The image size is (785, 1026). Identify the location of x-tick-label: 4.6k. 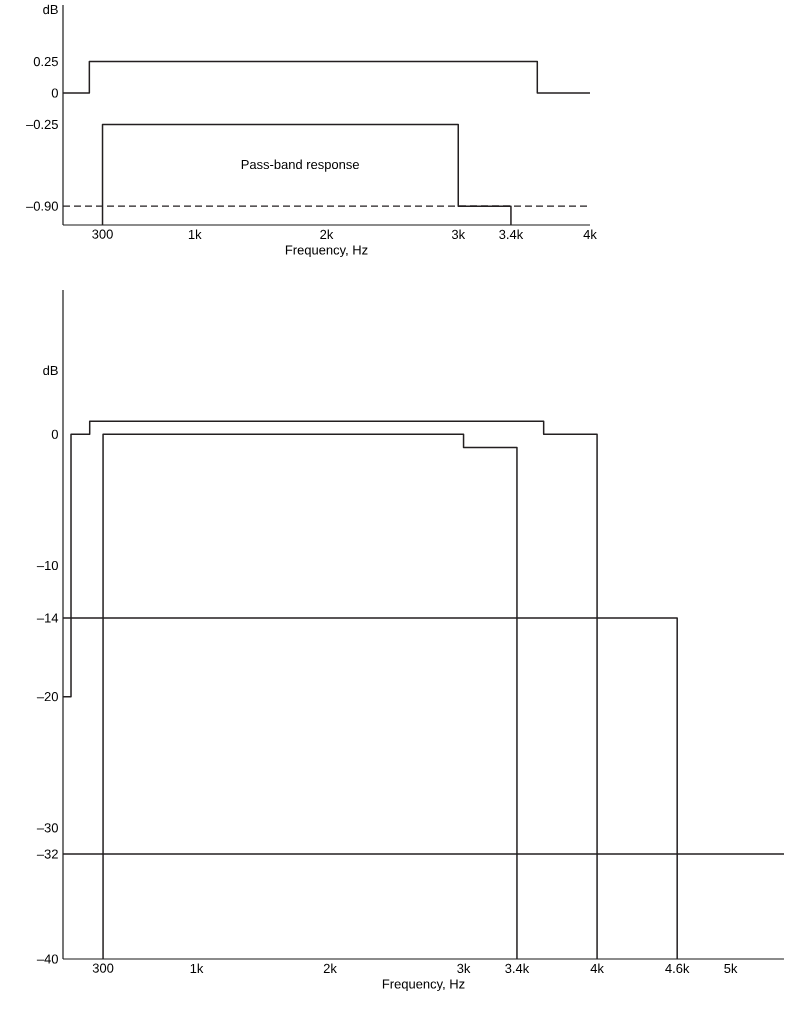
(677, 968).